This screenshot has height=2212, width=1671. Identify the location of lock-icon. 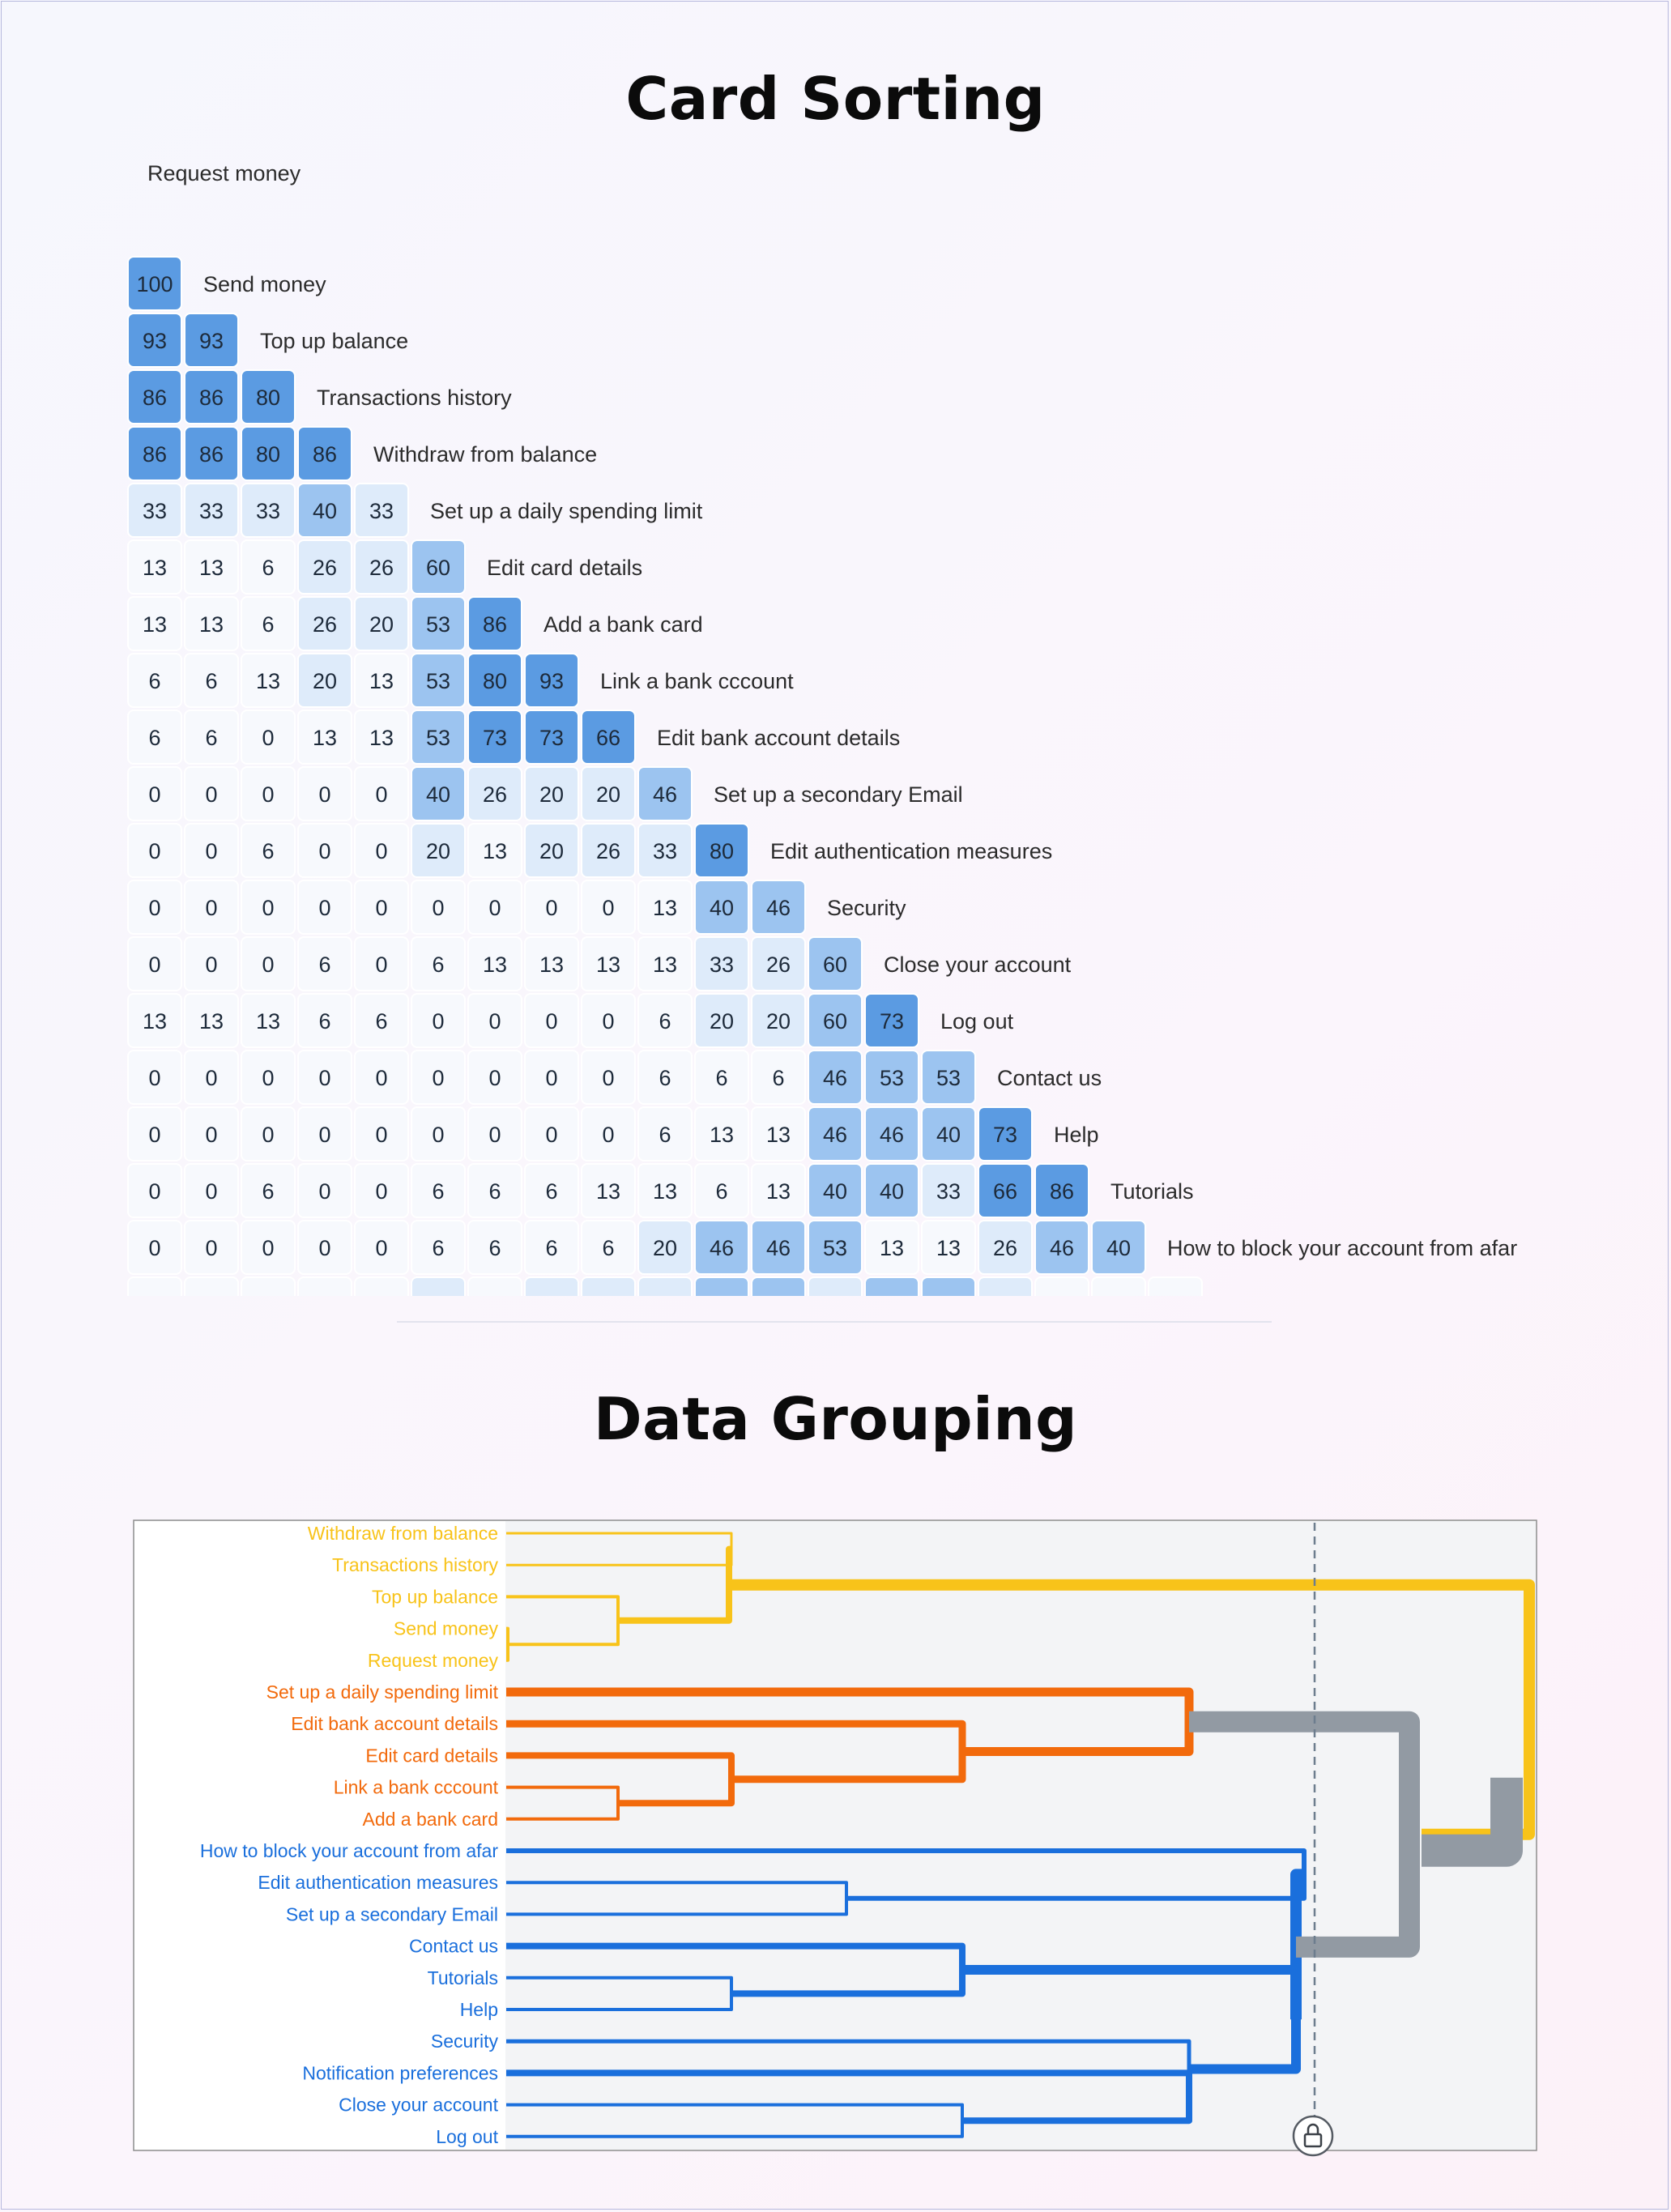
(1313, 2136).